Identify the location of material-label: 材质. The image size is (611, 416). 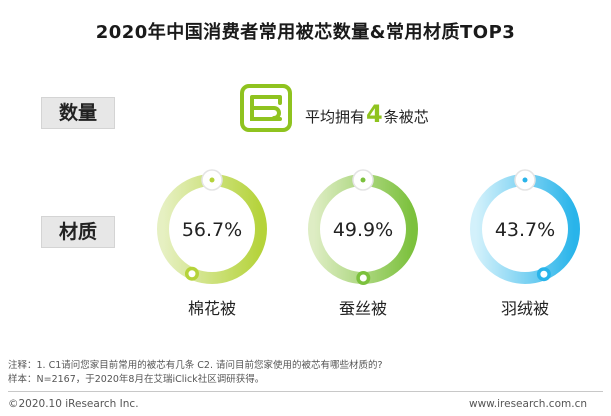
(78, 232).